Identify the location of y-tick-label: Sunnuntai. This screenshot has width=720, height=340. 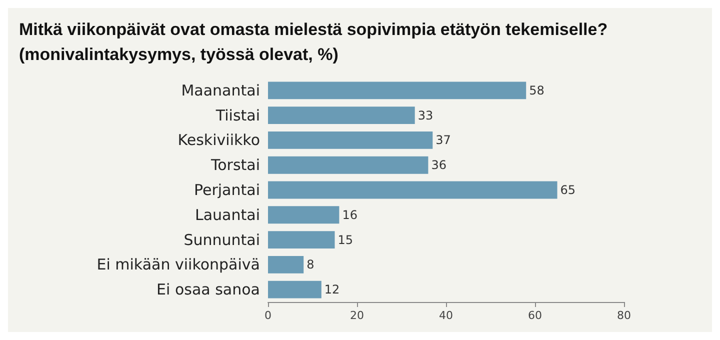
(222, 239).